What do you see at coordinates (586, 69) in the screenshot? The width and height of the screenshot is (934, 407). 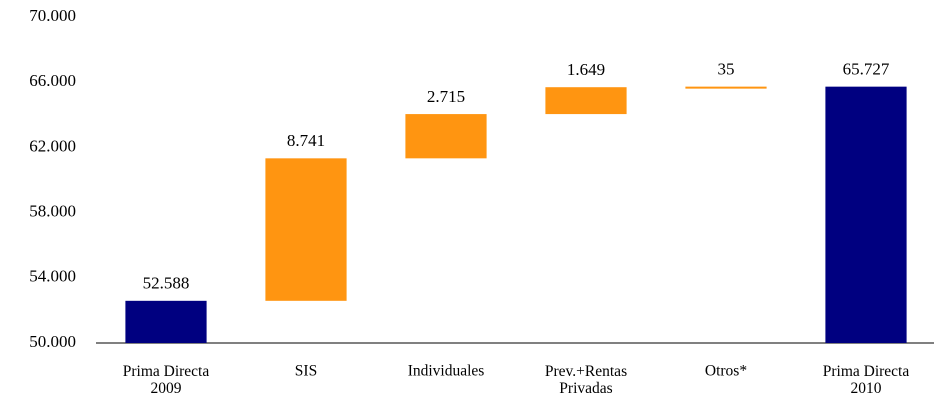 I see `data-label: 1.649` at bounding box center [586, 69].